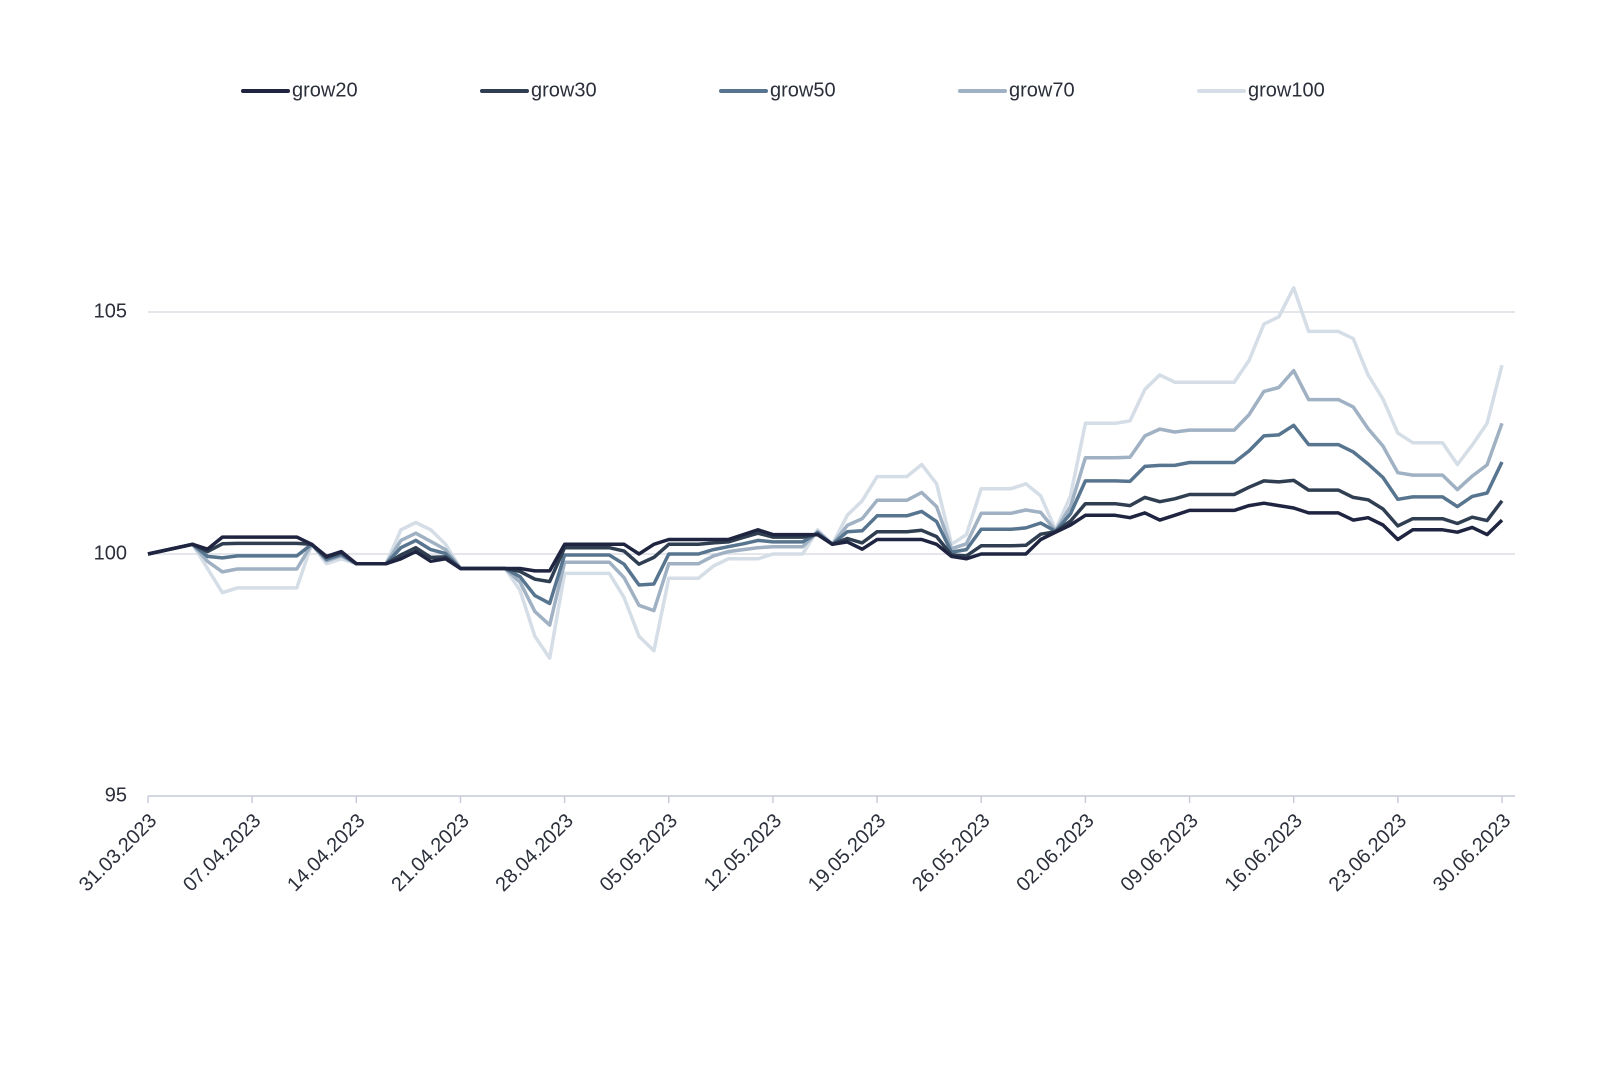  Describe the element at coordinates (116, 795) in the screenshot. I see `y-tick-label: 95` at that location.